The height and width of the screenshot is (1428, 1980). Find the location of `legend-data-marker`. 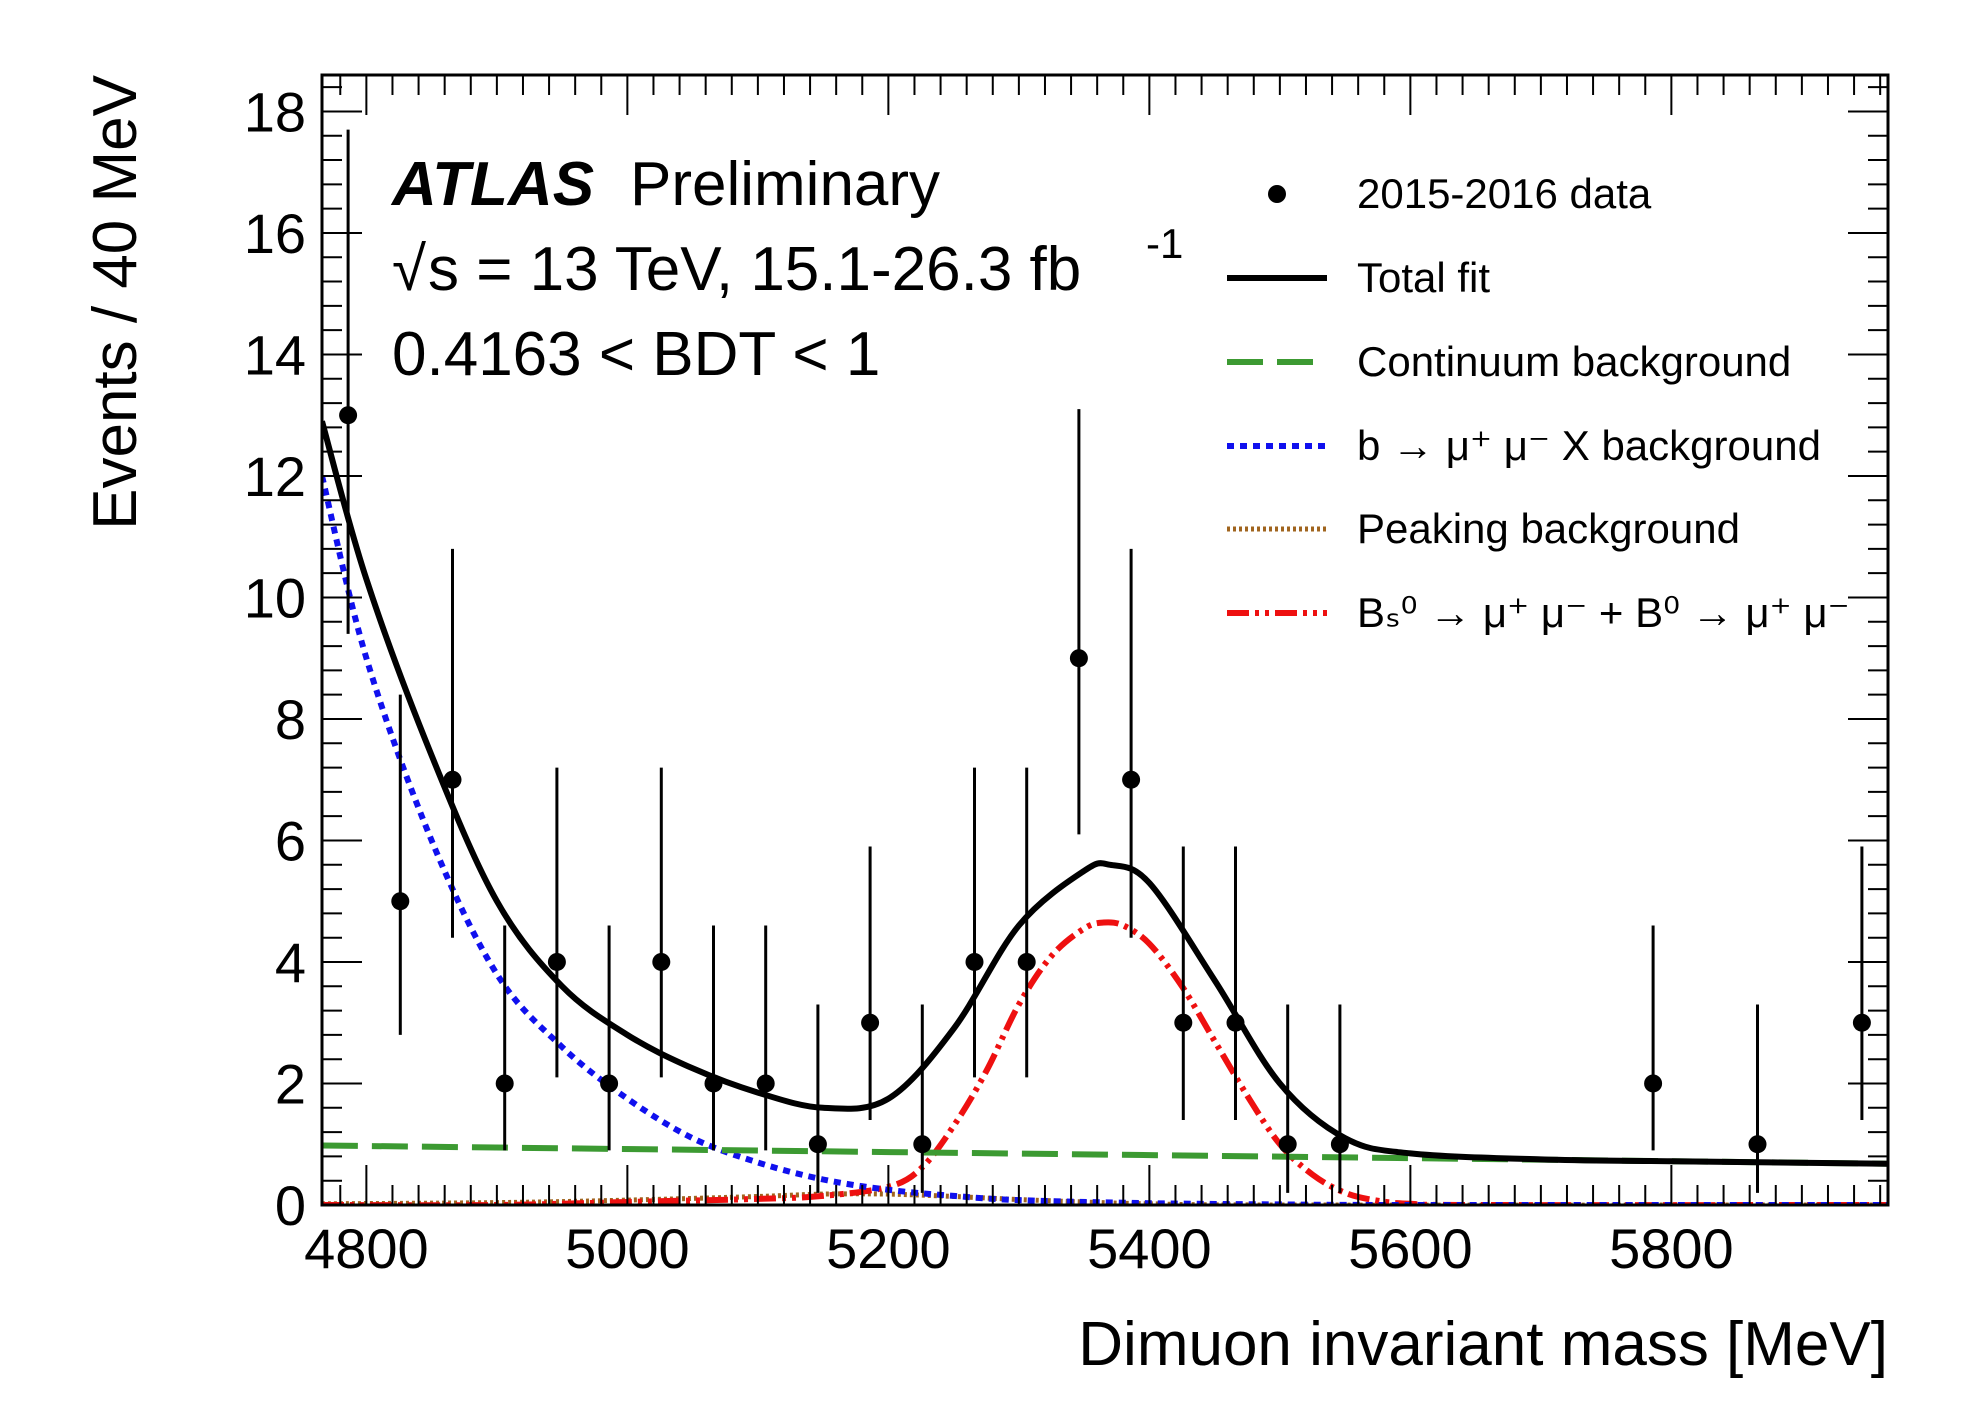

legend-data-marker is located at coordinates (1277, 194).